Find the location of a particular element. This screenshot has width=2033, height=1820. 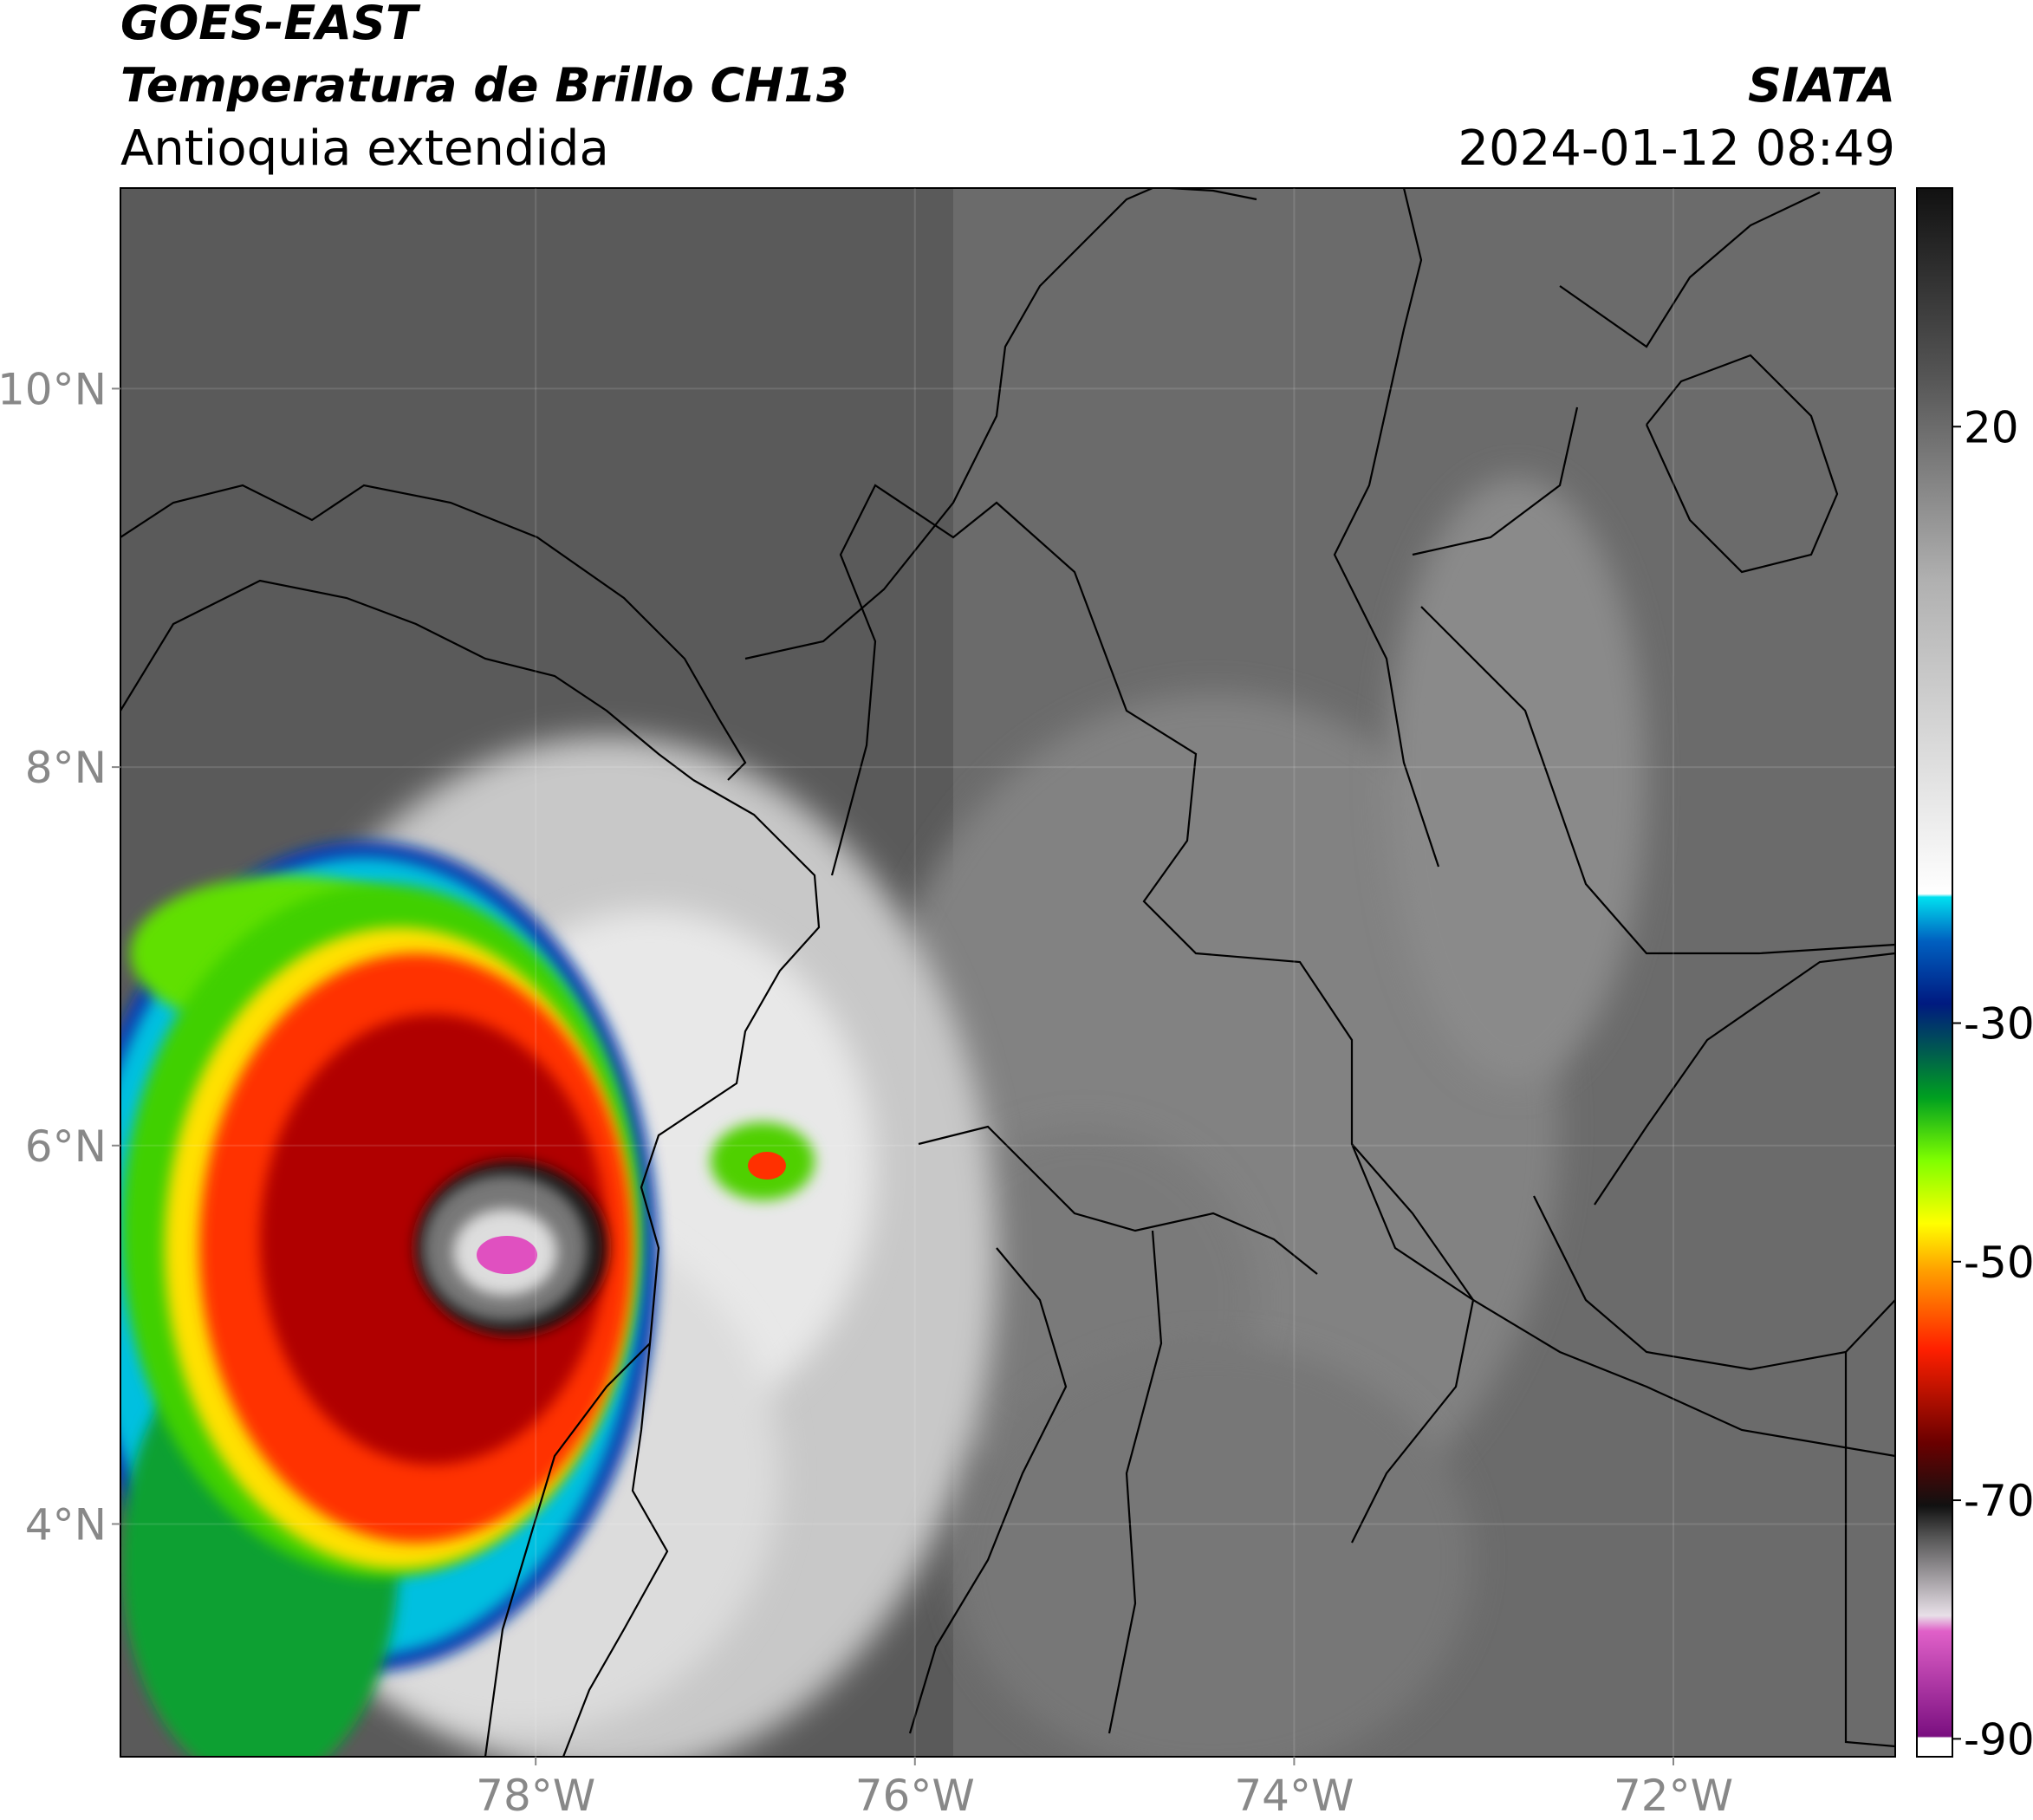

source-label: SIATA is located at coordinates (1821, 85).